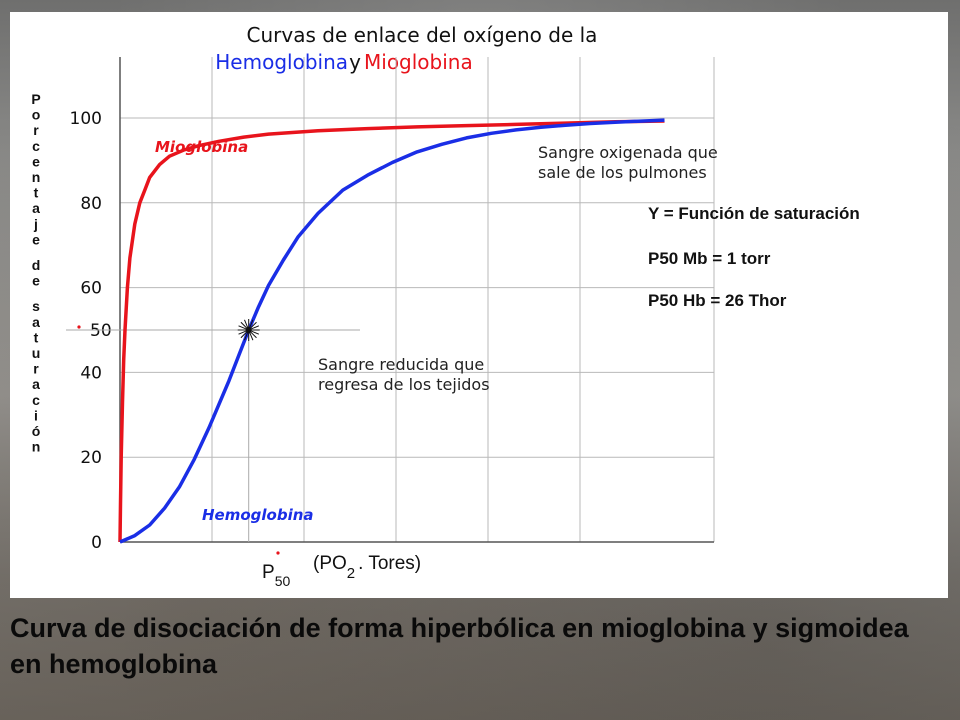  What do you see at coordinates (258, 515) in the screenshot?
I see `series-label-hemoglobina: Hemoglobina` at bounding box center [258, 515].